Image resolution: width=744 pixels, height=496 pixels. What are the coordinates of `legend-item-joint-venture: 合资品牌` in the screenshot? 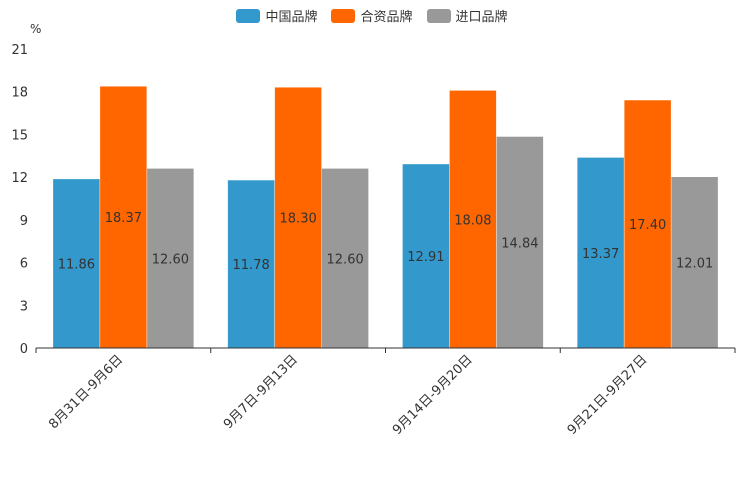 It's located at (372, 15).